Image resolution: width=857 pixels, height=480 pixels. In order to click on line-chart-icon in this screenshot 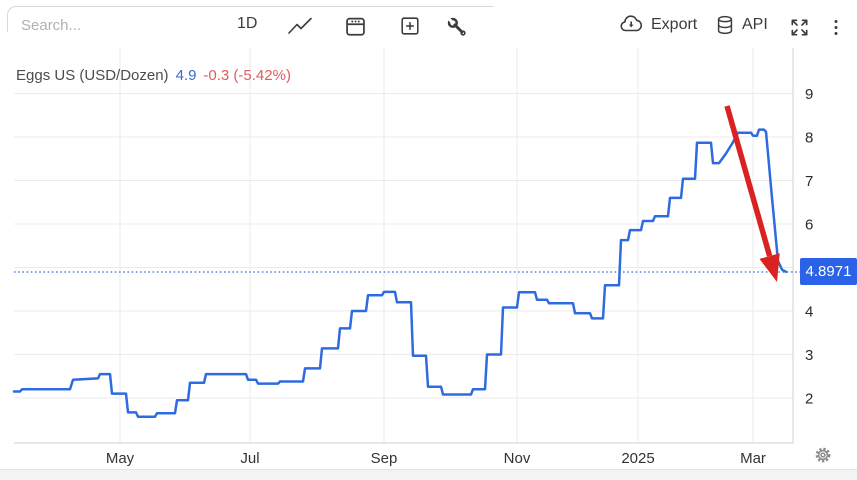, I will do `click(300, 27)`.